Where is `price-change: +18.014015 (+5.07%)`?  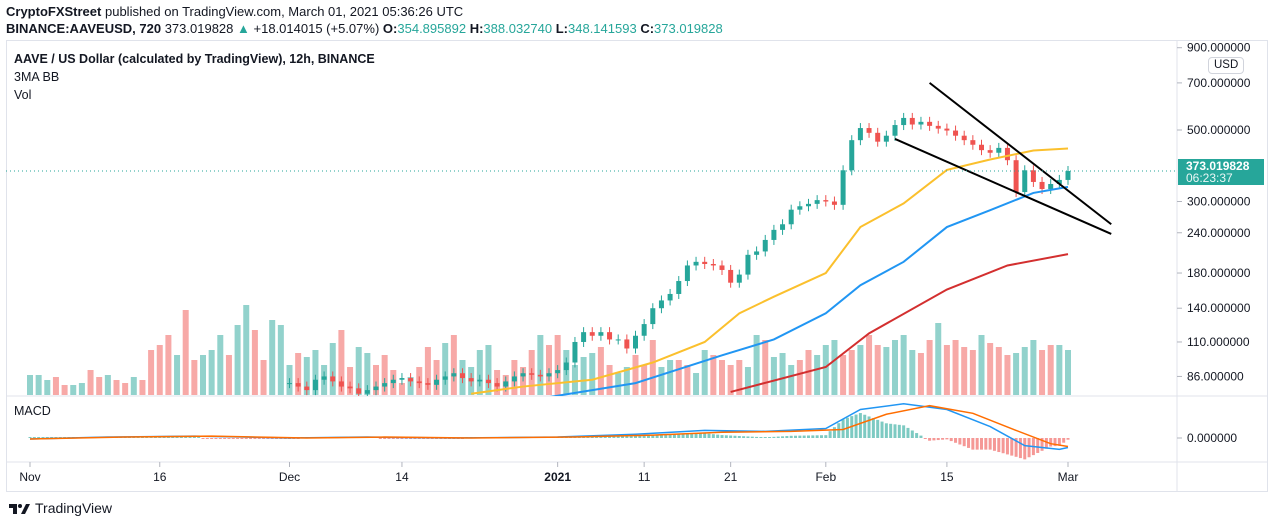 price-change: +18.014015 (+5.07%) is located at coordinates (316, 28).